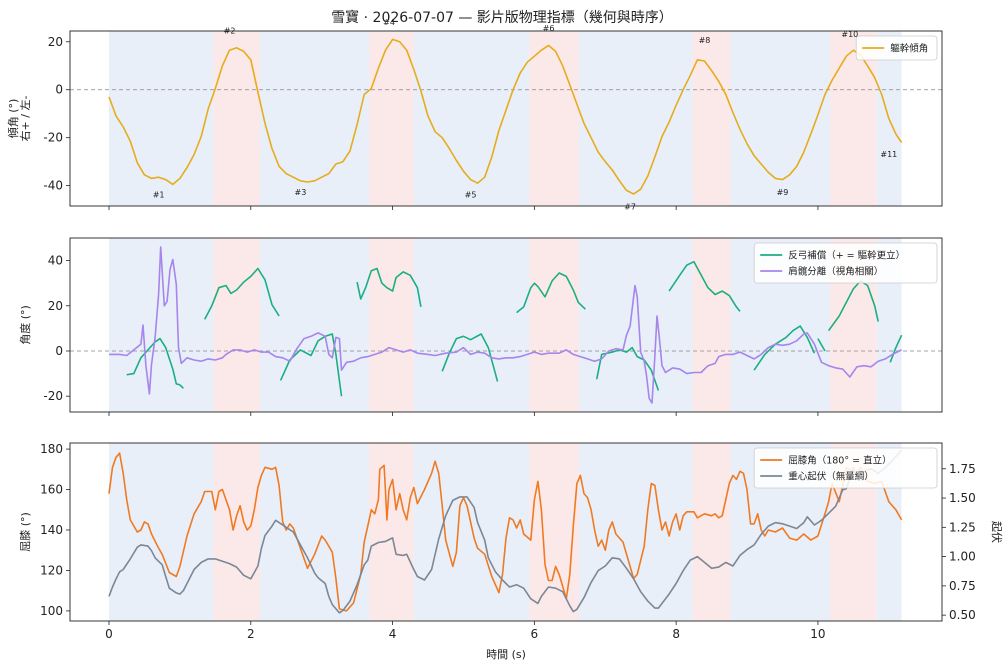  Describe the element at coordinates (51, 611) in the screenshot. I see `y-tick-label: 100` at that location.